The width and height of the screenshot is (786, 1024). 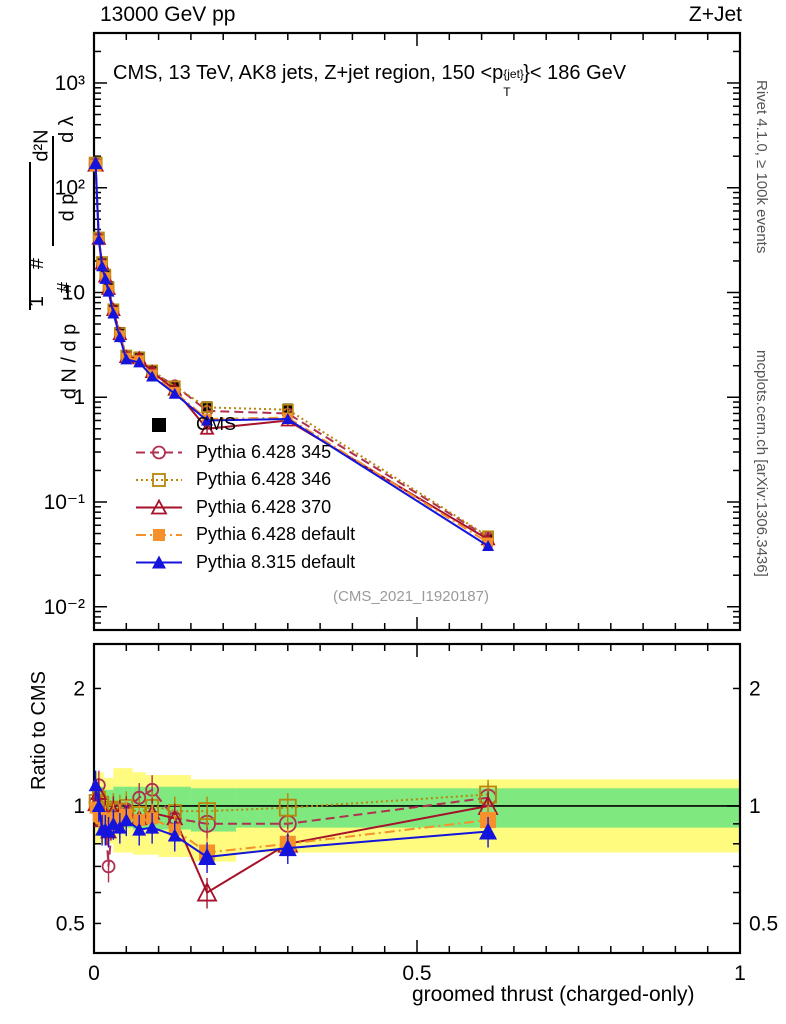 What do you see at coordinates (168, 14) in the screenshot?
I see `header-left: 13000 GeV pp` at bounding box center [168, 14].